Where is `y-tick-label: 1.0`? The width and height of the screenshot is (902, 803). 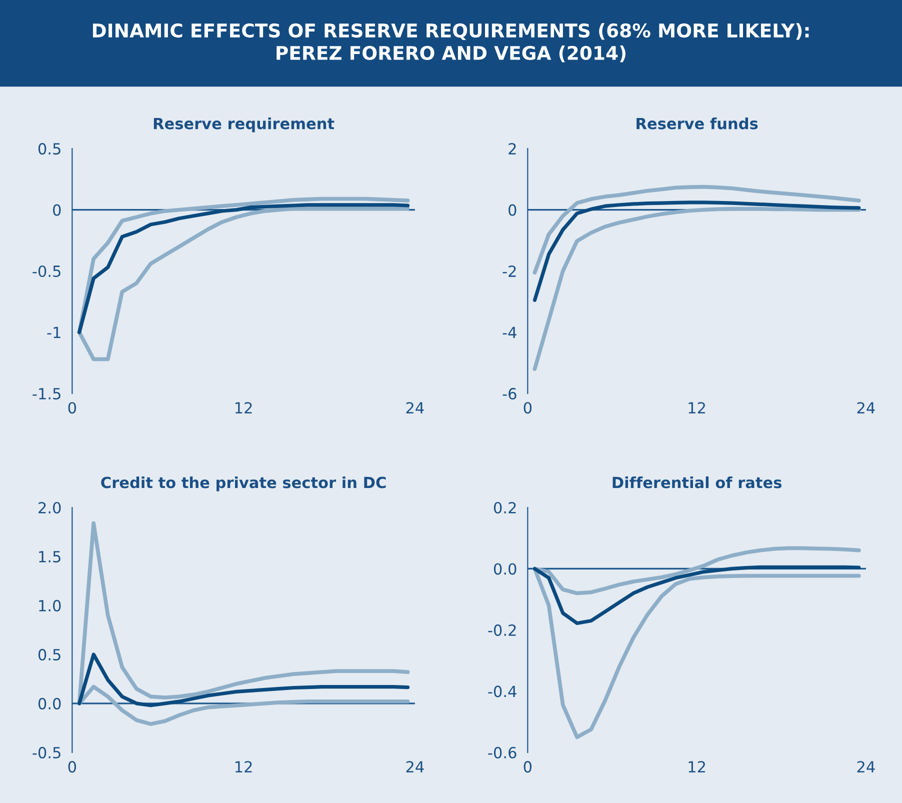 y-tick-label: 1.0 is located at coordinates (50, 606).